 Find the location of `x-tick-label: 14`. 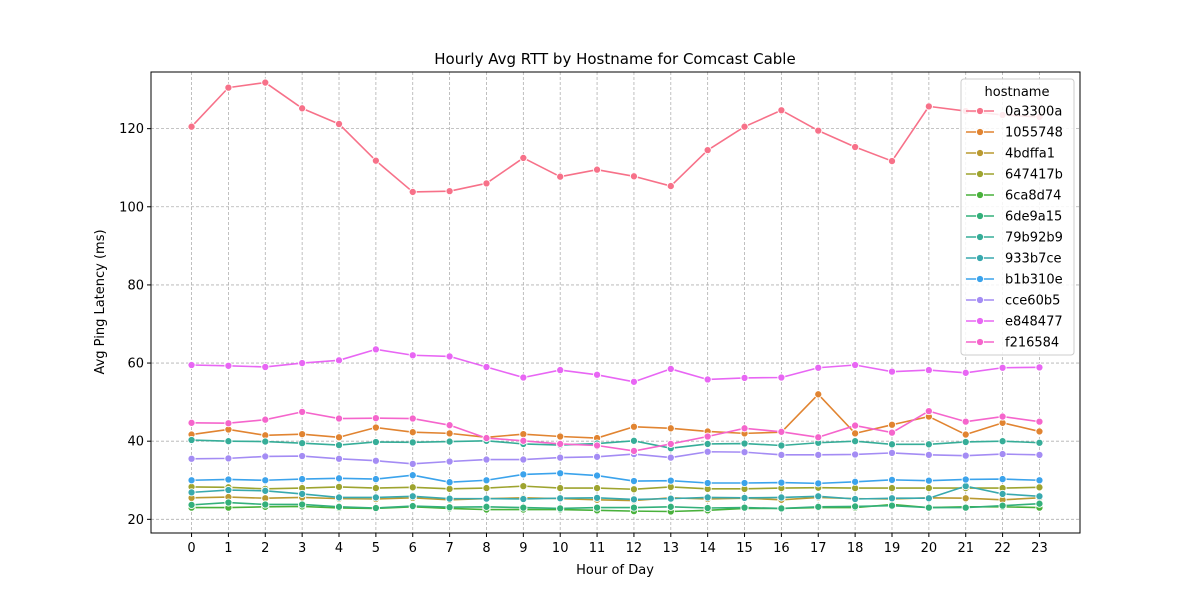

x-tick-label: 14 is located at coordinates (707, 548).